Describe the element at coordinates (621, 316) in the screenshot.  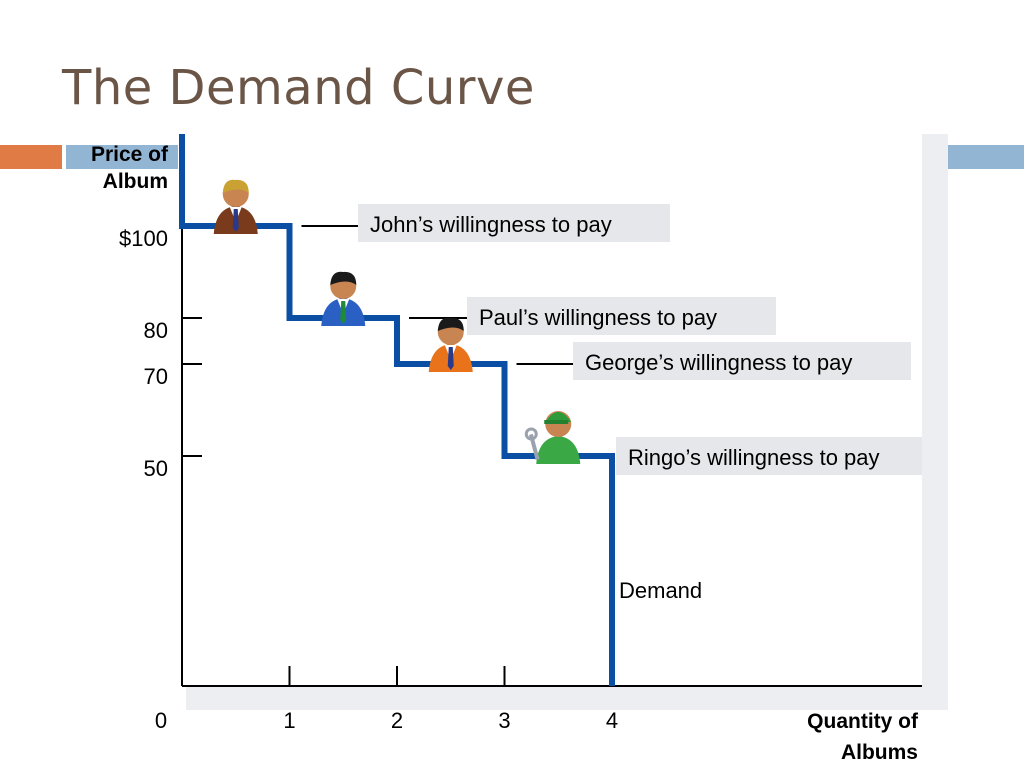
I see `paul-wtp-label: Paul’s willingness to pay` at that location.